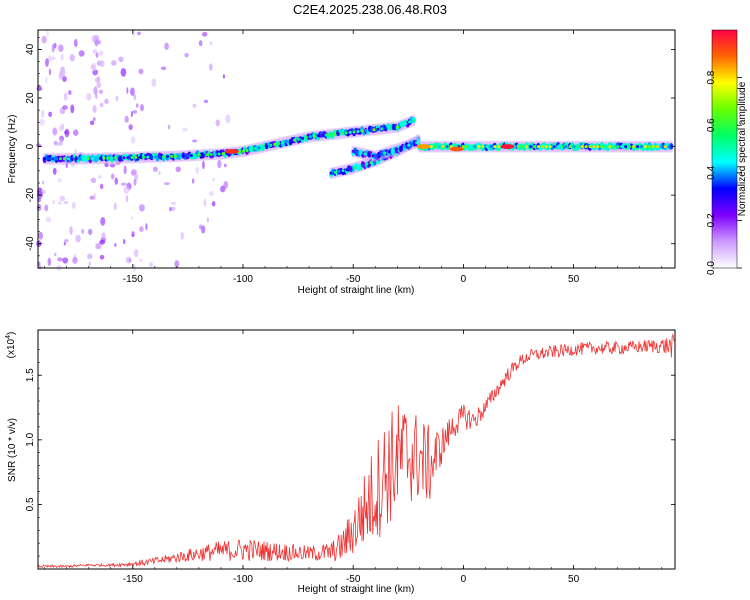 Image resolution: width=750 pixels, height=600 pixels. I want to click on spectrogram-x-tick-label: -100, so click(243, 279).